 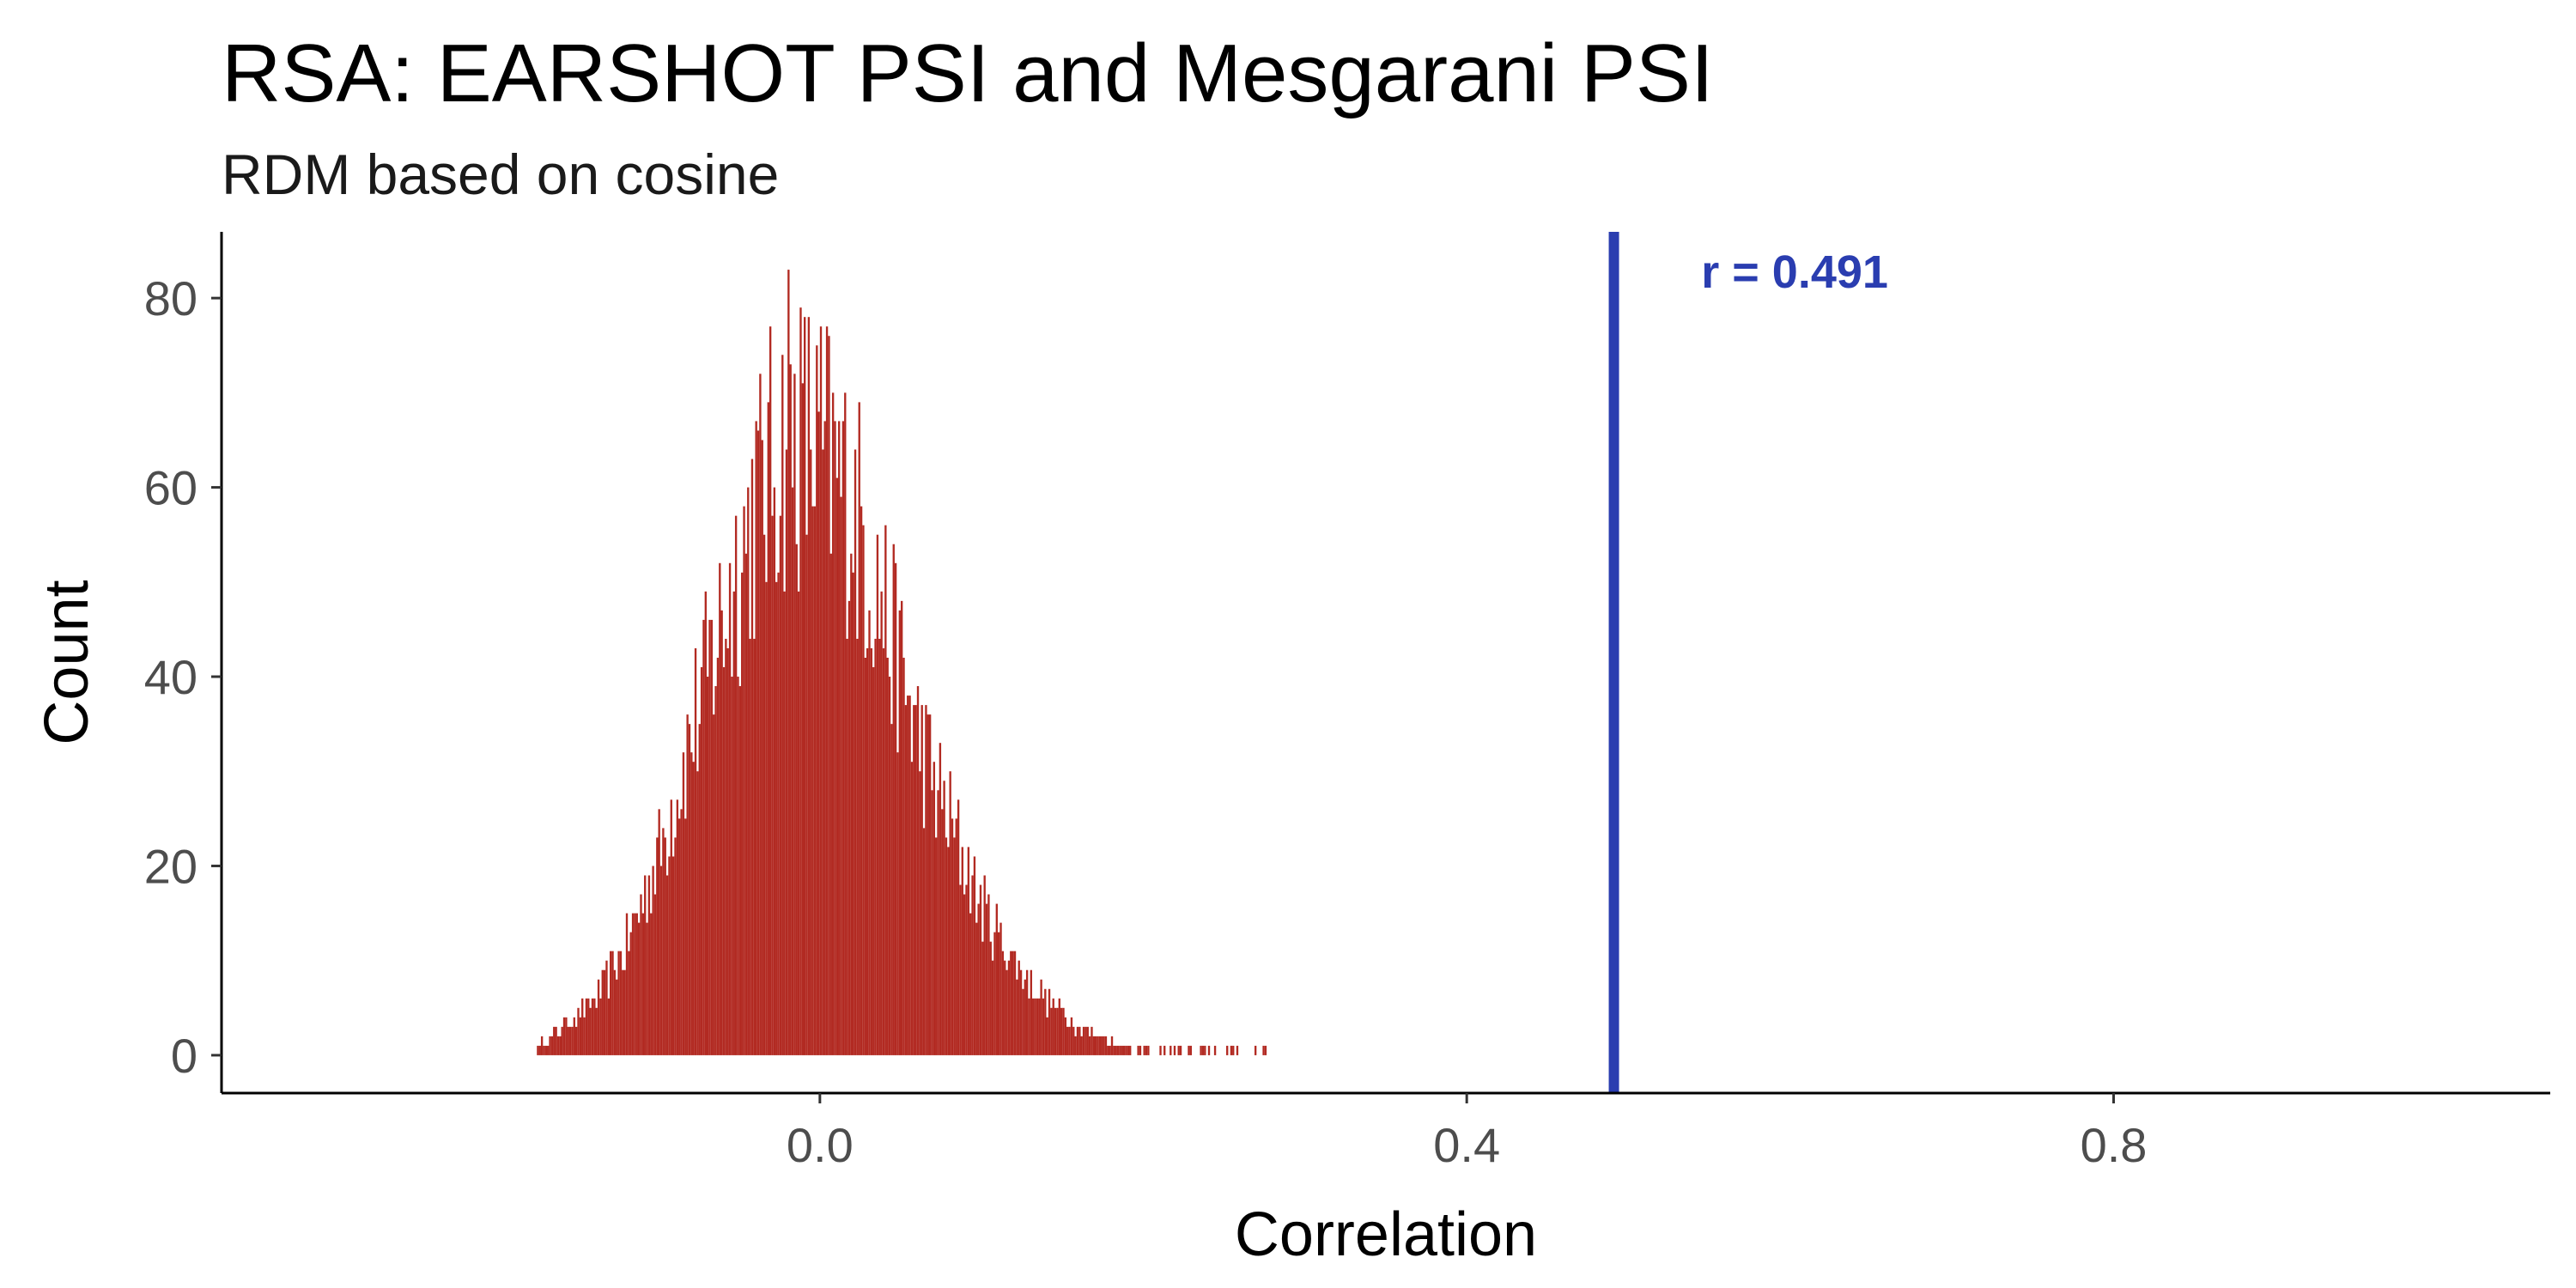 I want to click on chart-title: RSA: EARSHOT PSI and Mesgarani PSI, so click(x=968, y=73).